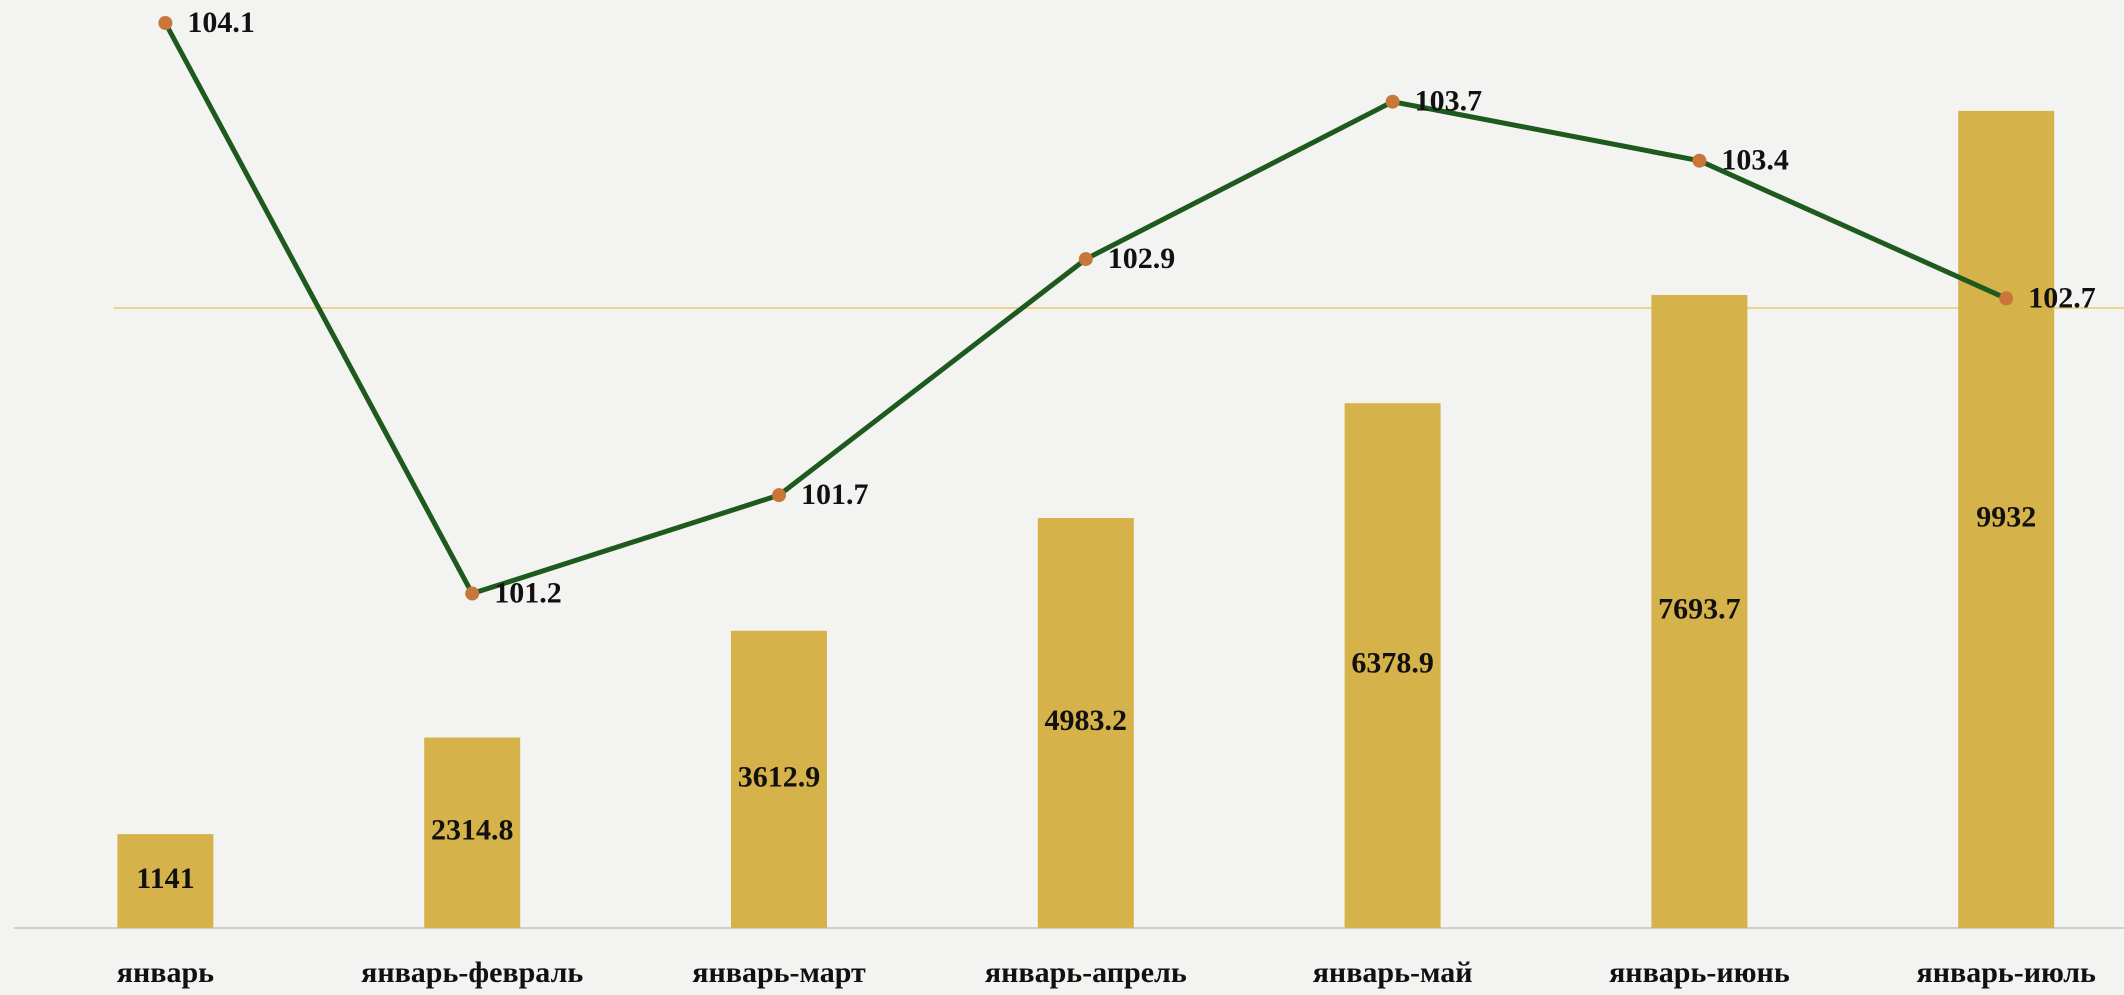 The image size is (2124, 995). Describe the element at coordinates (221, 22) in the screenshot. I see `line-value-label: 104.1` at that location.